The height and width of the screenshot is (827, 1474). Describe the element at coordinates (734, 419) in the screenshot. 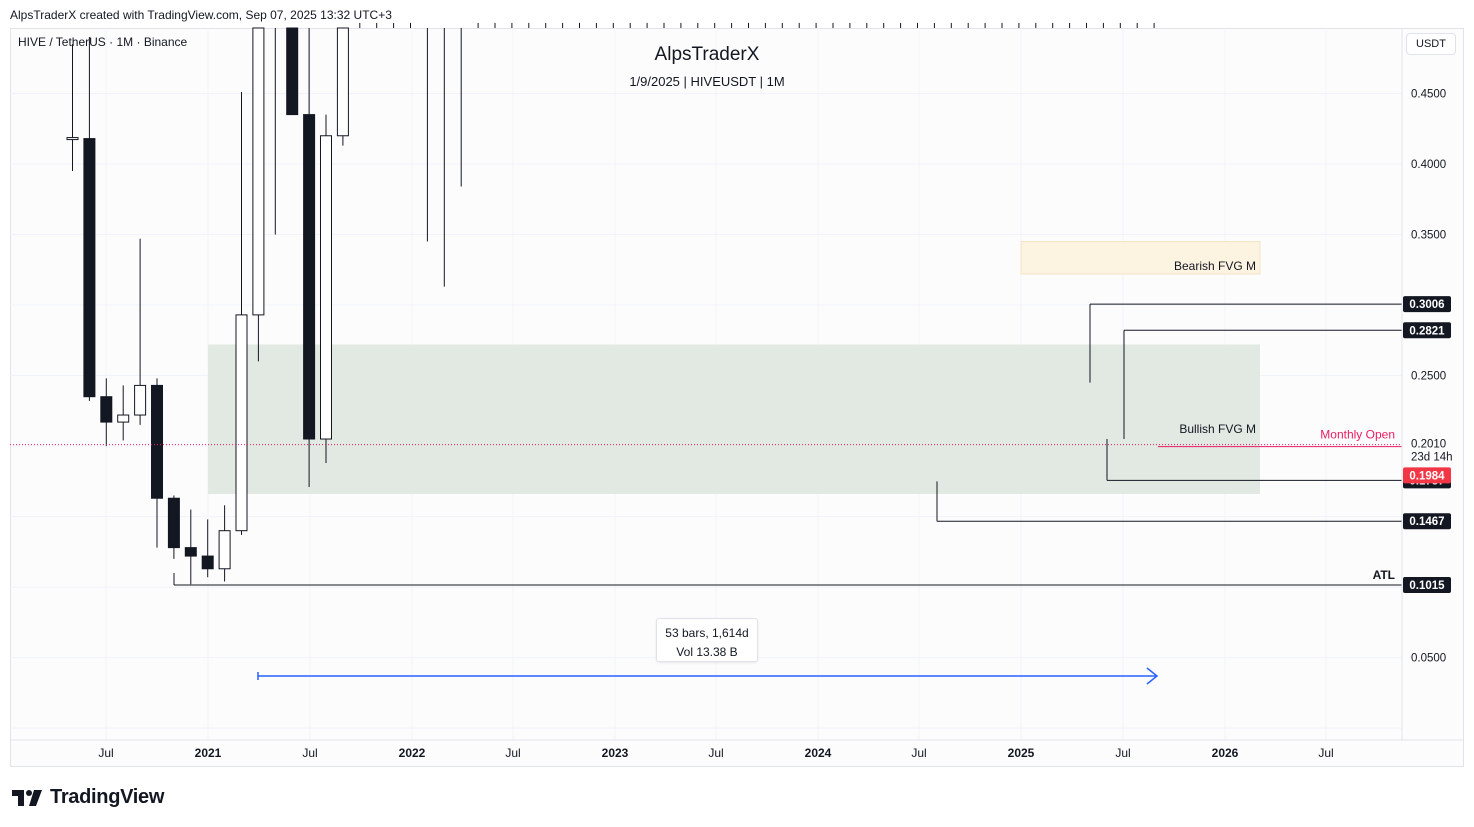

I see `bullish-fvg-zone` at that location.